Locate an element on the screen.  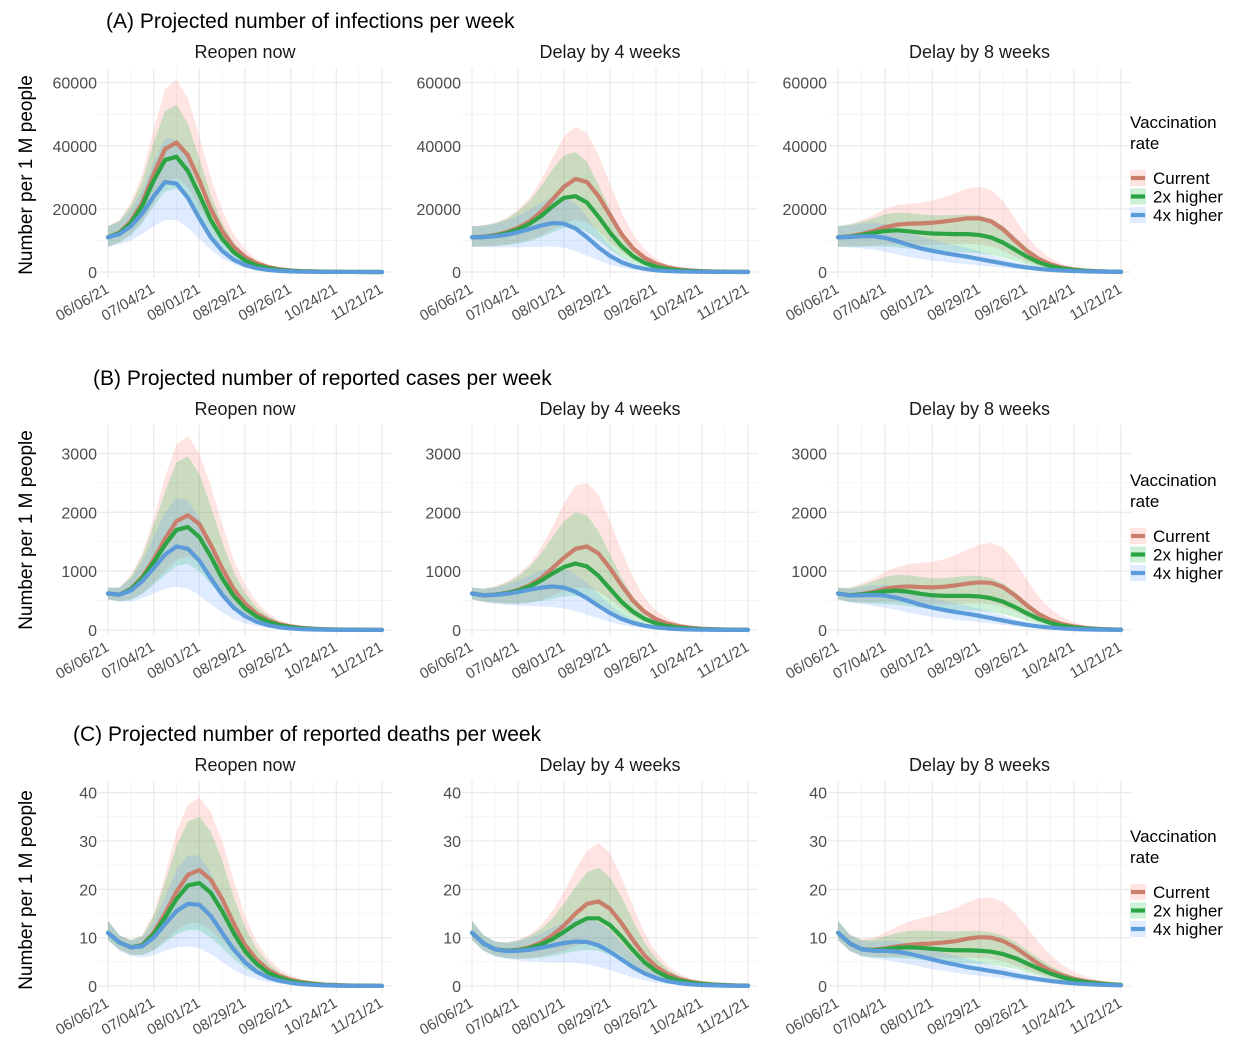
y-tick-label: 30 is located at coordinates (818, 842).